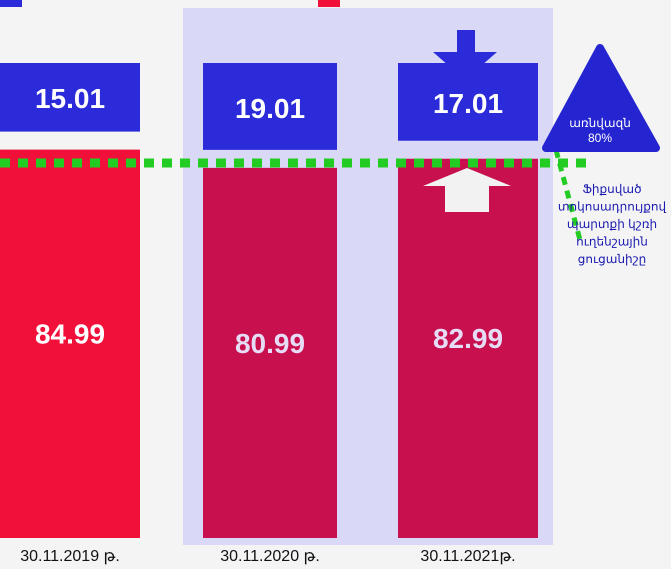 The width and height of the screenshot is (671, 569). I want to click on value-label: 82.99, so click(468, 338).